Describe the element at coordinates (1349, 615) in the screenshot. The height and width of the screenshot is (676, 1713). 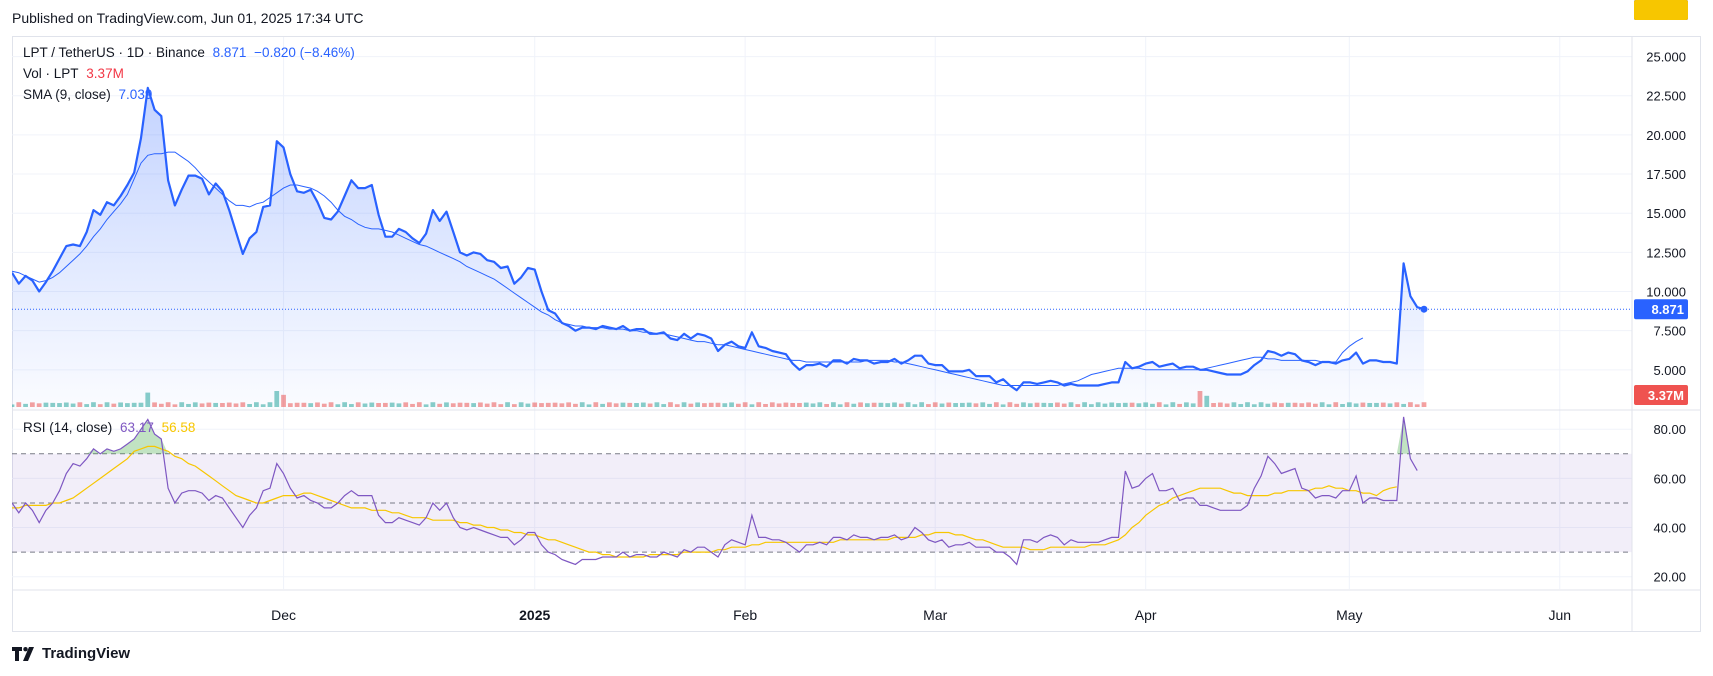
I see `time-axis-tick: May` at that location.